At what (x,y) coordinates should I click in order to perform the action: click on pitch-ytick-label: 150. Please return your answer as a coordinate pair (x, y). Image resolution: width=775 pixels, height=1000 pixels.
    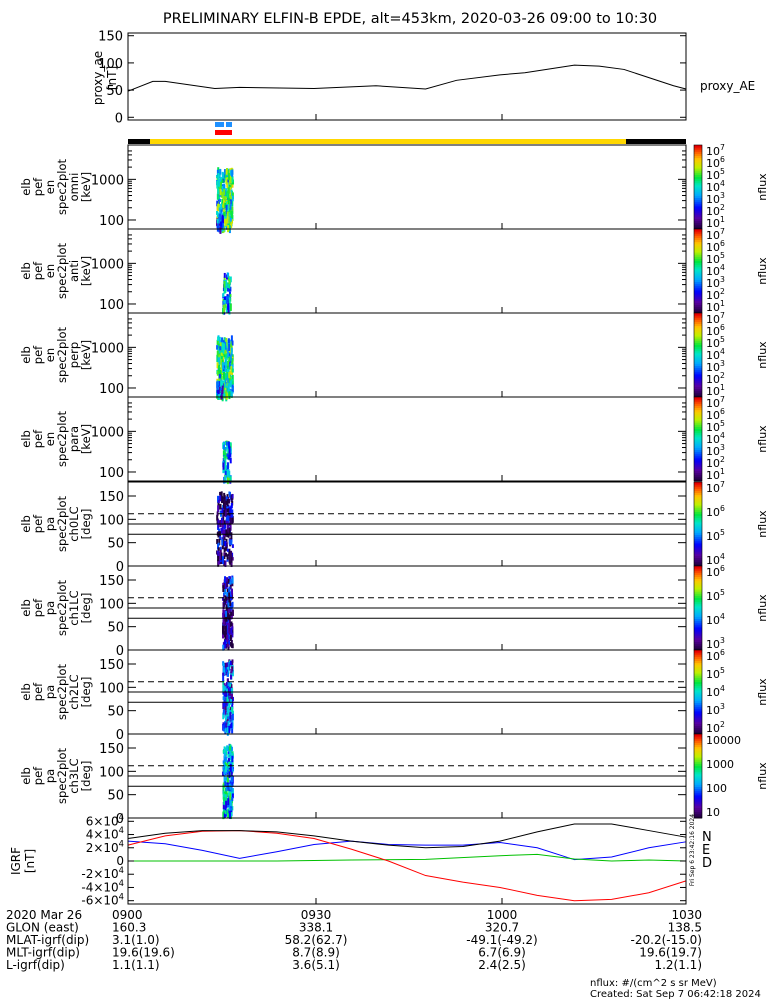
    Looking at the image, I should click on (111, 749).